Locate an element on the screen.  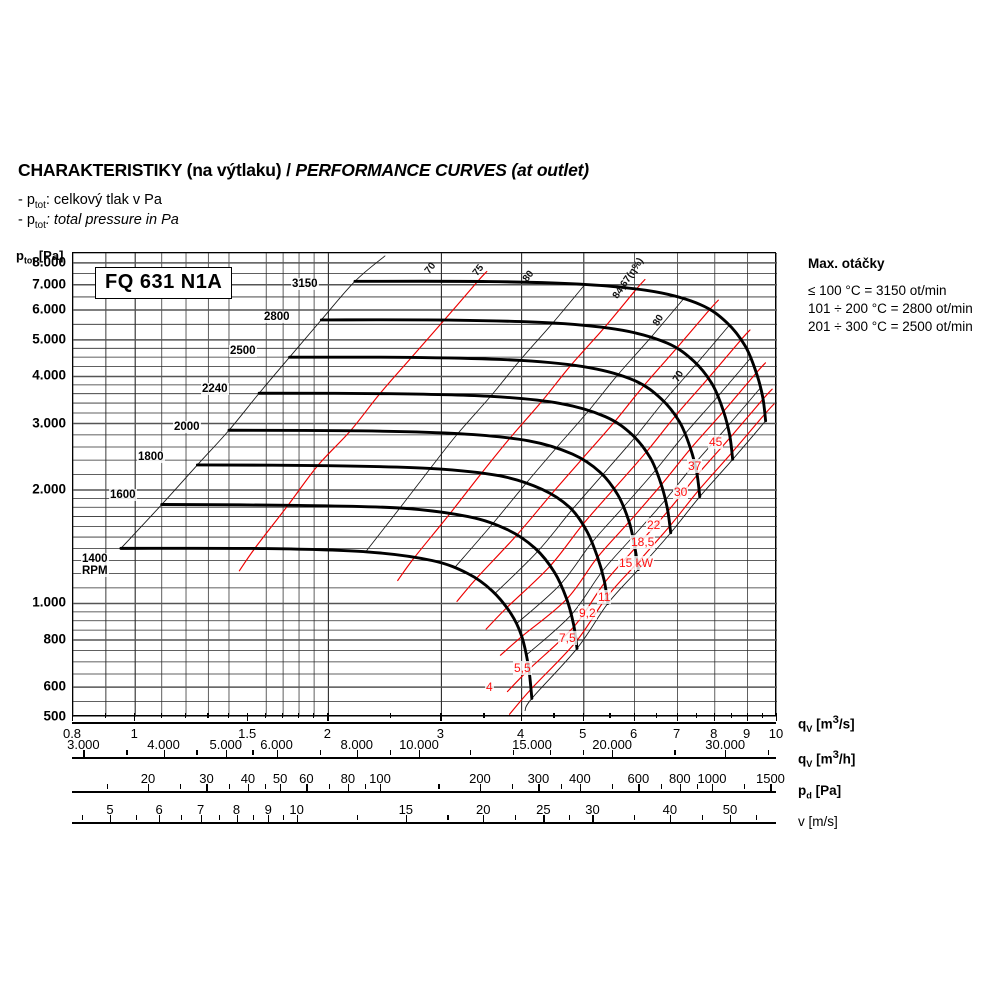
note-english-text: : total pressure in Pa is located at coordinates (112, 220).